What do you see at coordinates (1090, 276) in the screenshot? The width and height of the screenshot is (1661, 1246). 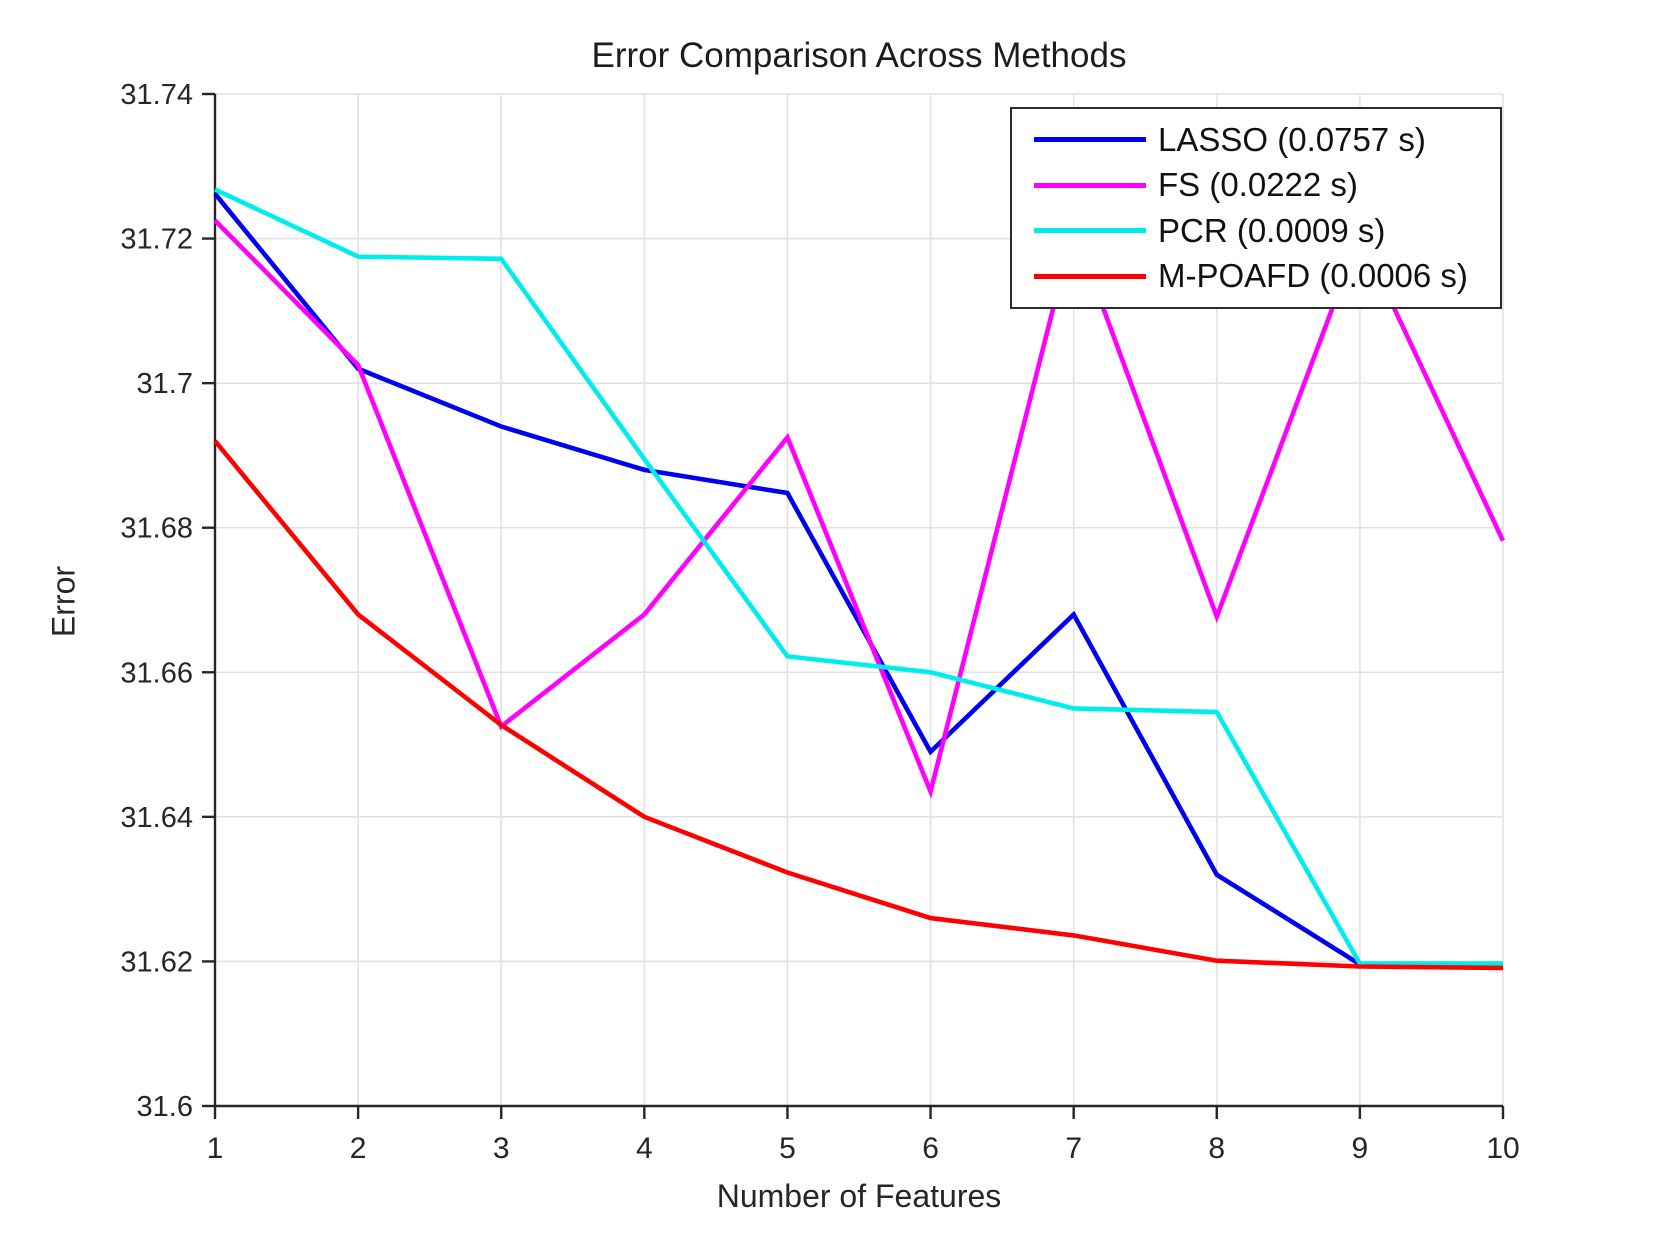 I see `m-poafd-line-sample` at bounding box center [1090, 276].